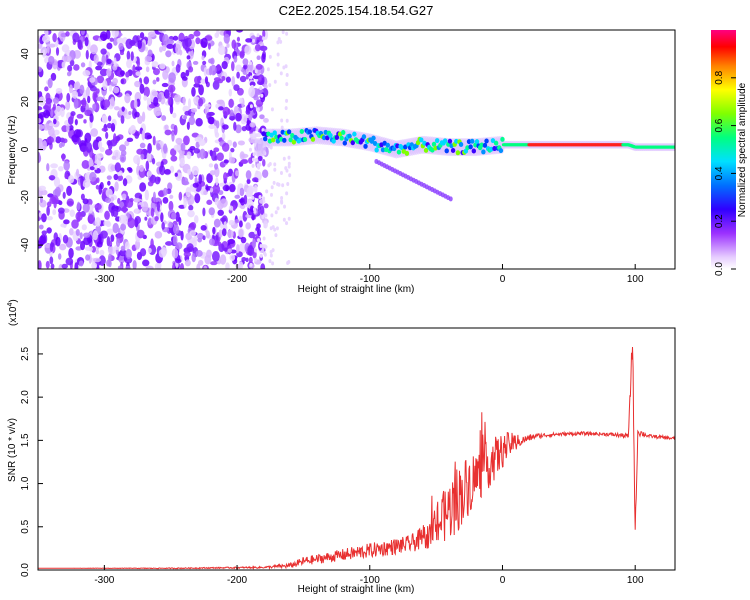 The height and width of the screenshot is (600, 750). What do you see at coordinates (25, 526) in the screenshot?
I see `y-tick-label: 0.5` at bounding box center [25, 526].